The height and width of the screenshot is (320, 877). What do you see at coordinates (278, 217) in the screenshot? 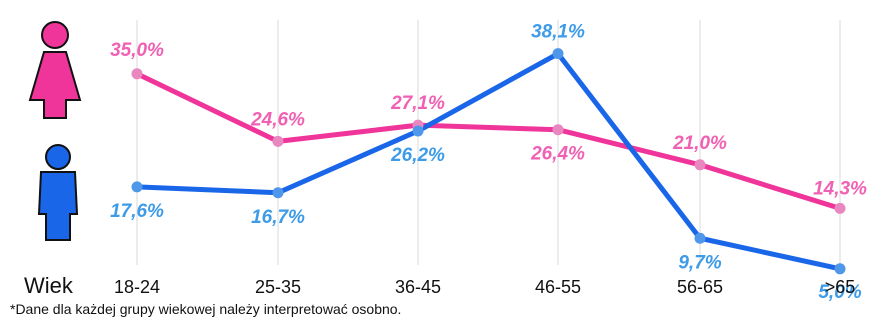
I see `data-label: 16,7%` at bounding box center [278, 217].